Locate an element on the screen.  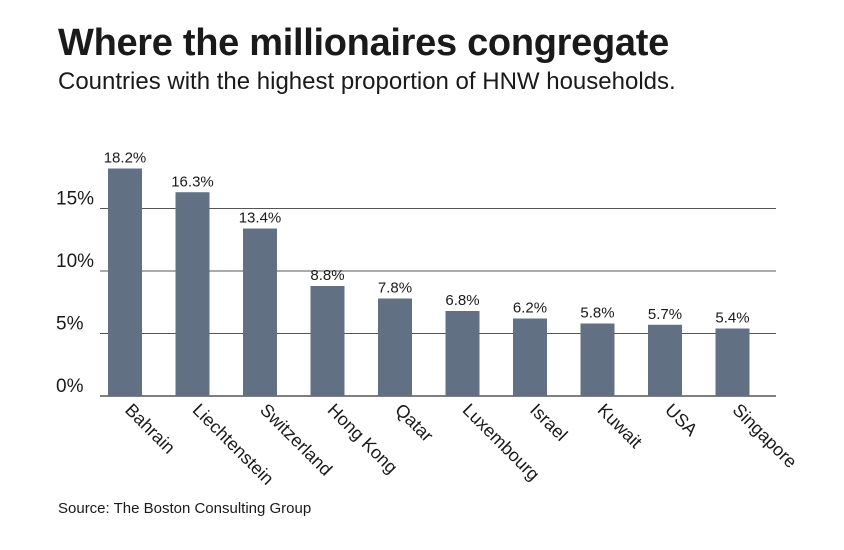
data-label: 5.8% is located at coordinates (597, 313).